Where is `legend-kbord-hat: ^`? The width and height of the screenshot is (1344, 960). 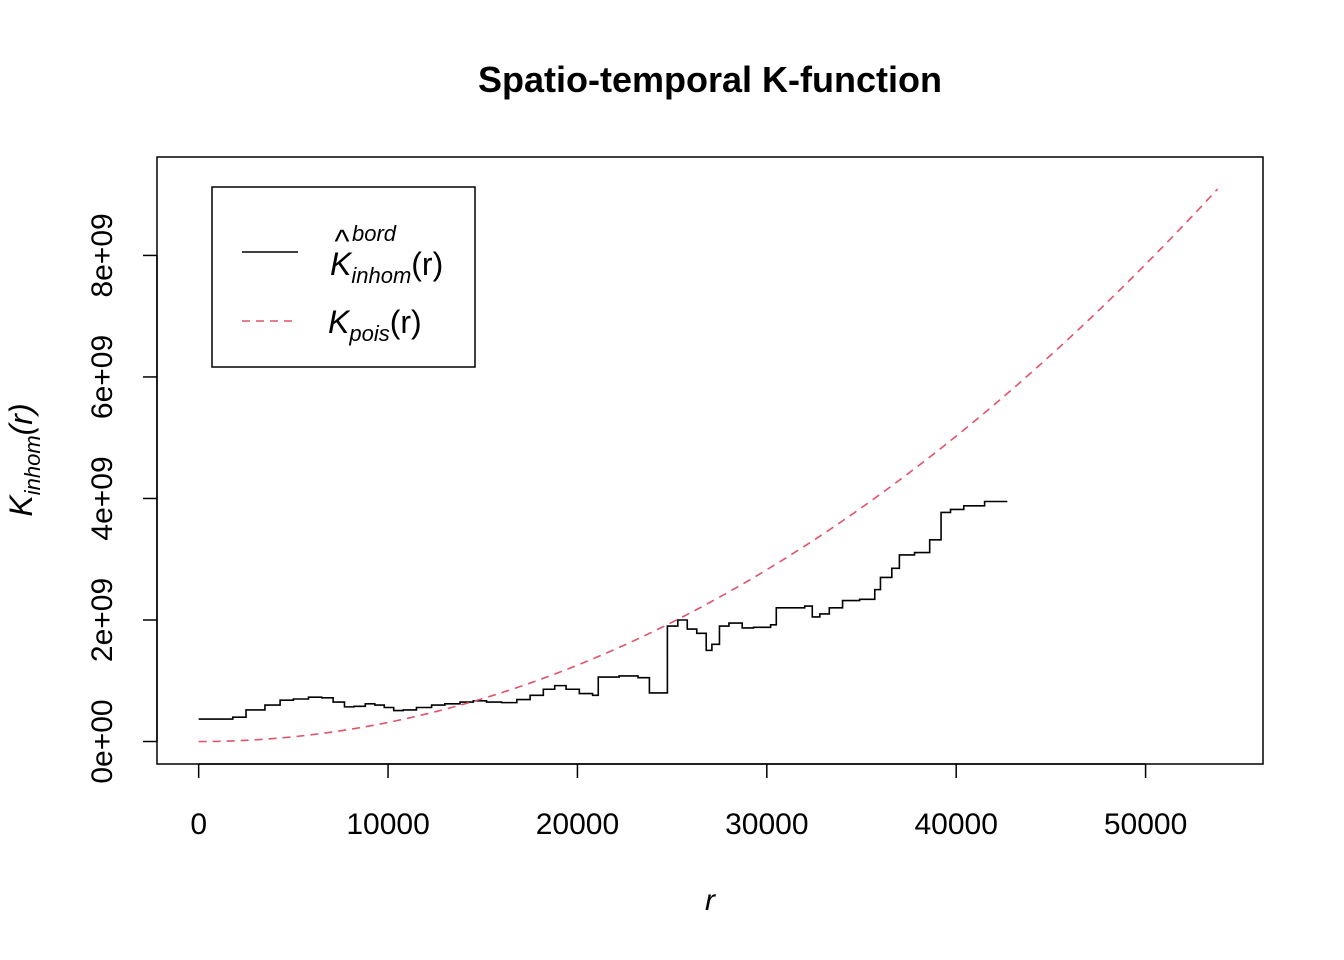 legend-kbord-hat: ^ is located at coordinates (342, 241).